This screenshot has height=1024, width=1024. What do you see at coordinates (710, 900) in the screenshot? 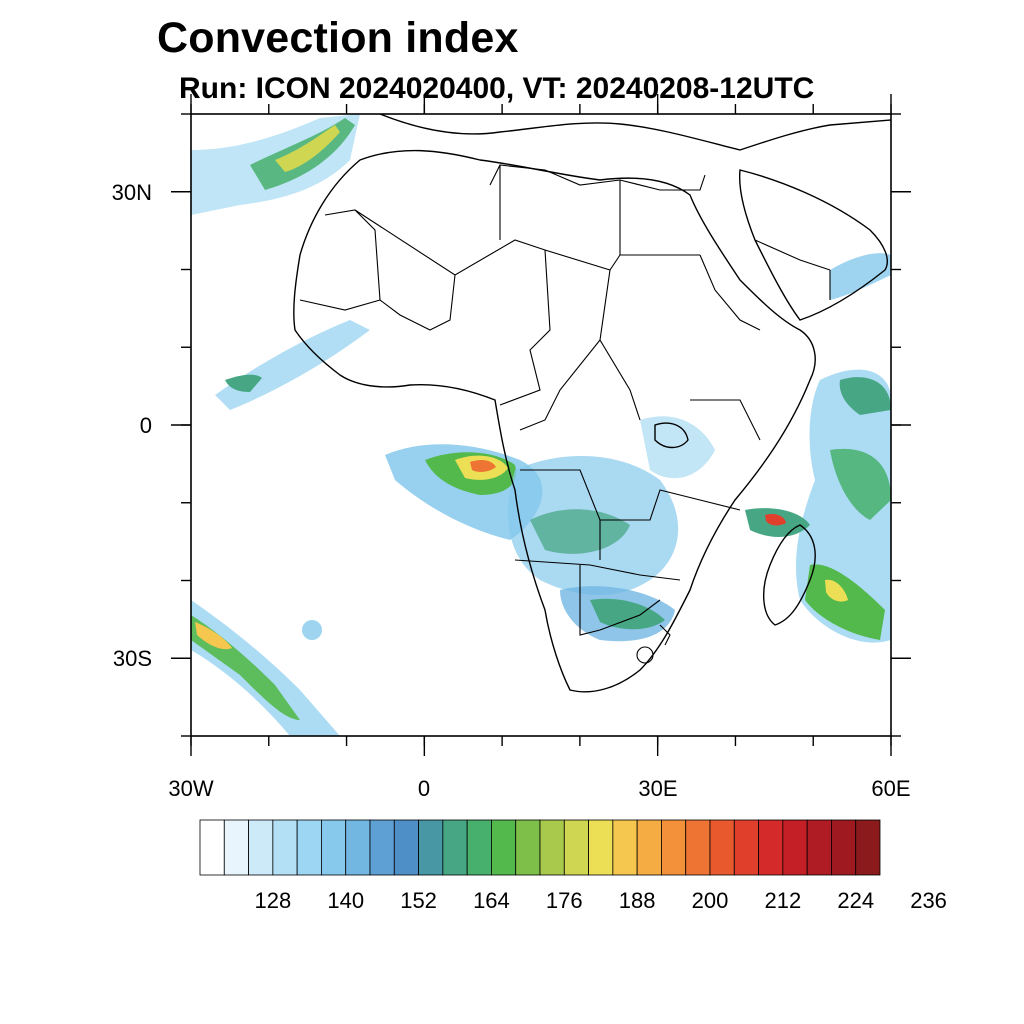
I see `colorbar-tick-label: 200` at bounding box center [710, 900].